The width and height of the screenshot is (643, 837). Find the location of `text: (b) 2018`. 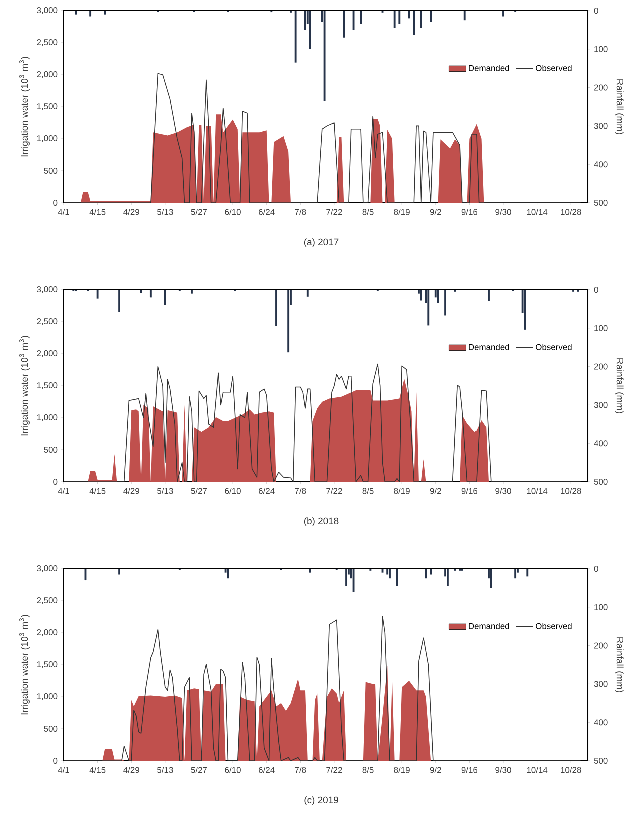

text: (b) 2018 is located at coordinates (321, 522).